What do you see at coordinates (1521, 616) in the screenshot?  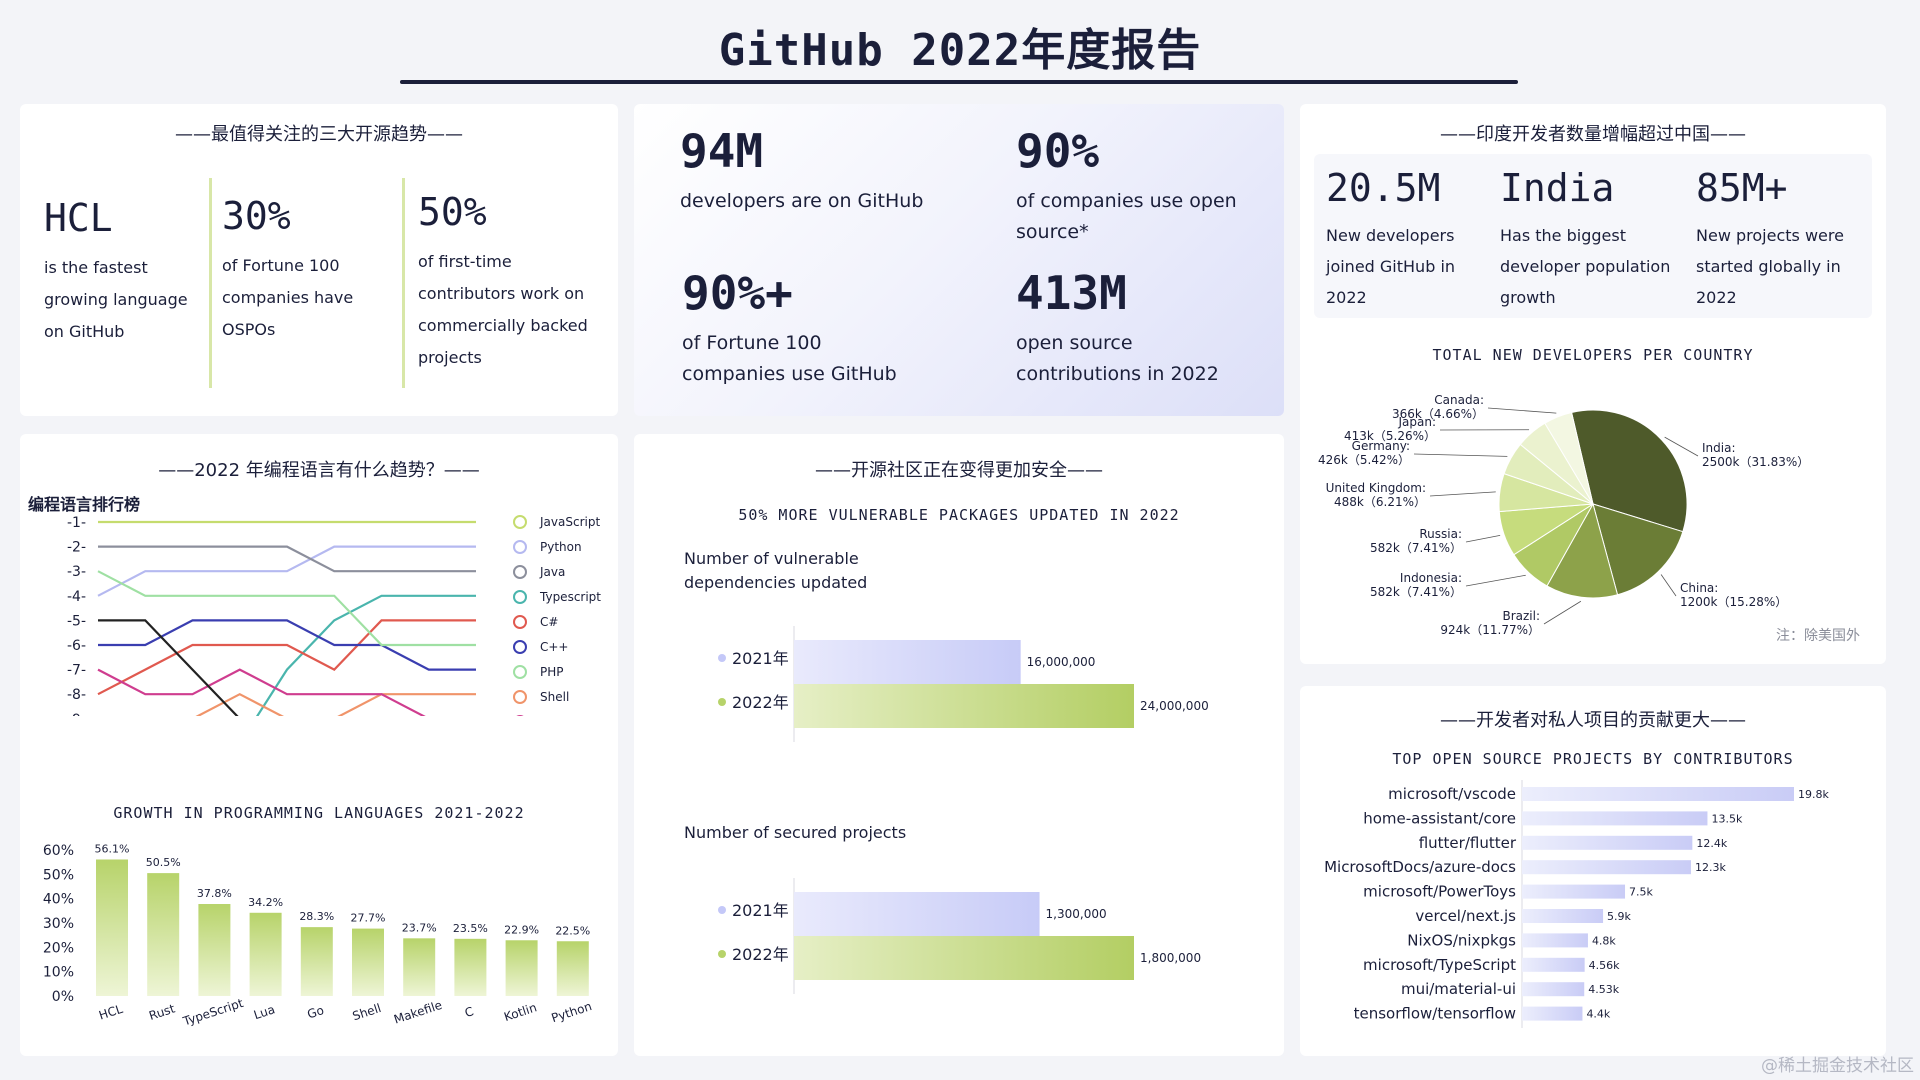 I see `pie-label-name: Brazil:` at bounding box center [1521, 616].